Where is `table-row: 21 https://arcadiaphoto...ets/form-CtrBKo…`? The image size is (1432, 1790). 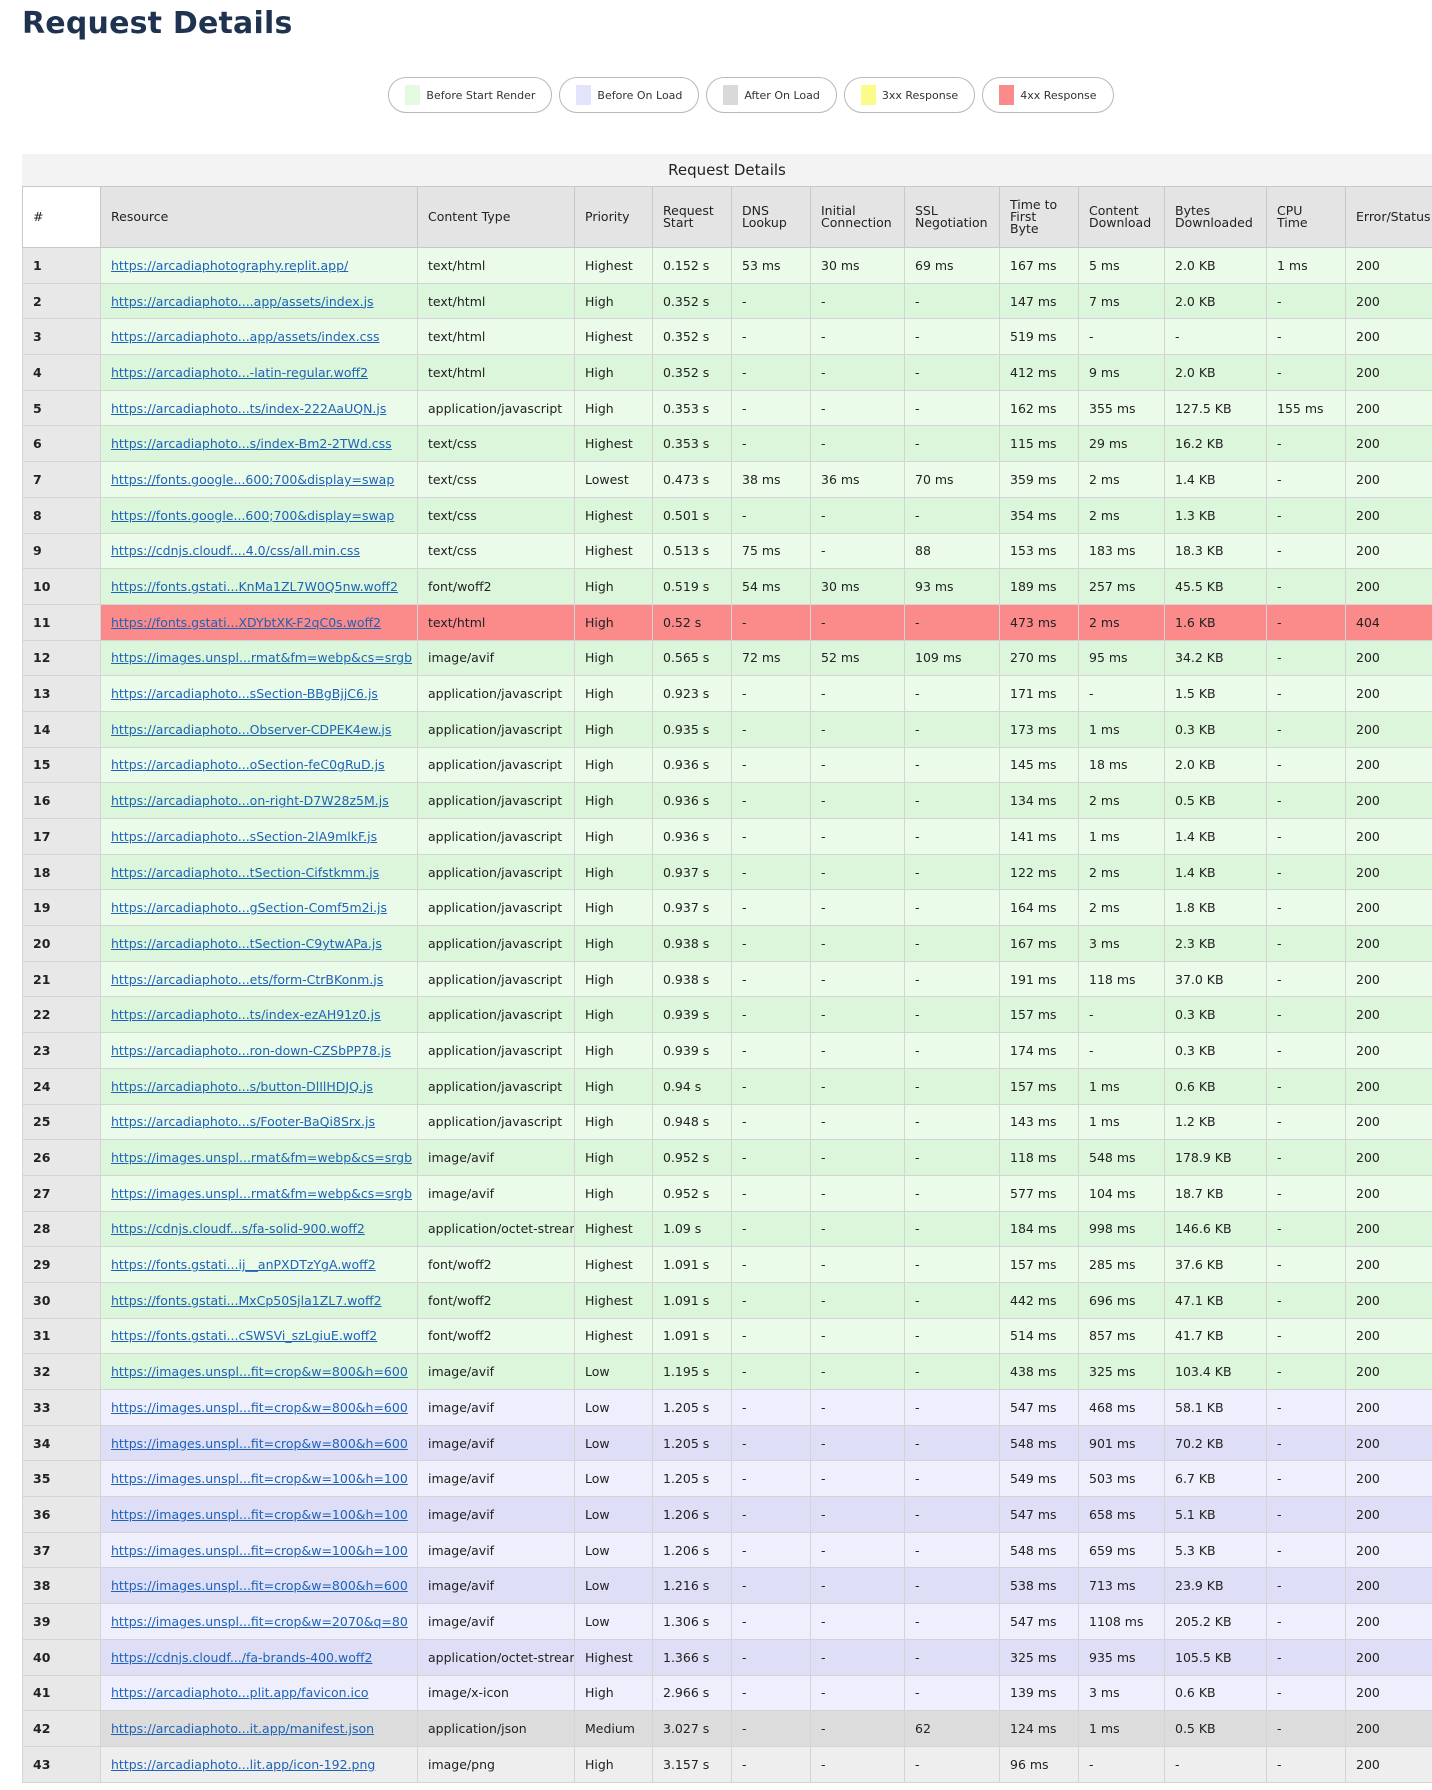
table-row: 21 https://arcadiaphoto...ets/form-CtrBKo… is located at coordinates (727, 979).